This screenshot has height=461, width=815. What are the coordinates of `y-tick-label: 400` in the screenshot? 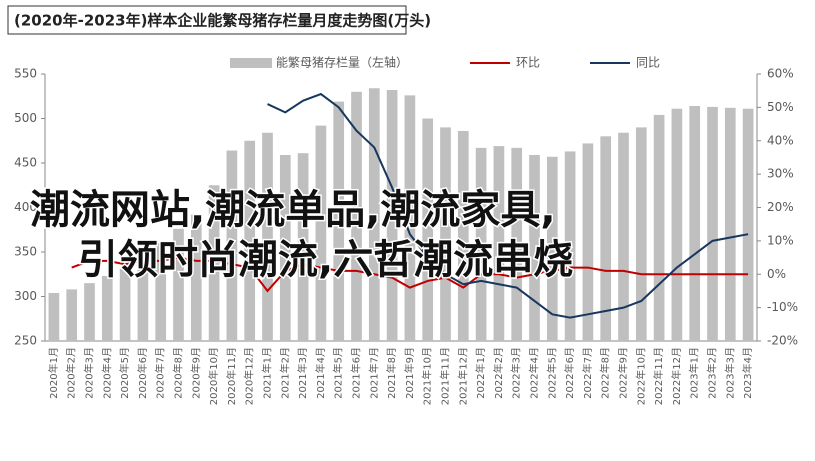 It's located at (25, 207).